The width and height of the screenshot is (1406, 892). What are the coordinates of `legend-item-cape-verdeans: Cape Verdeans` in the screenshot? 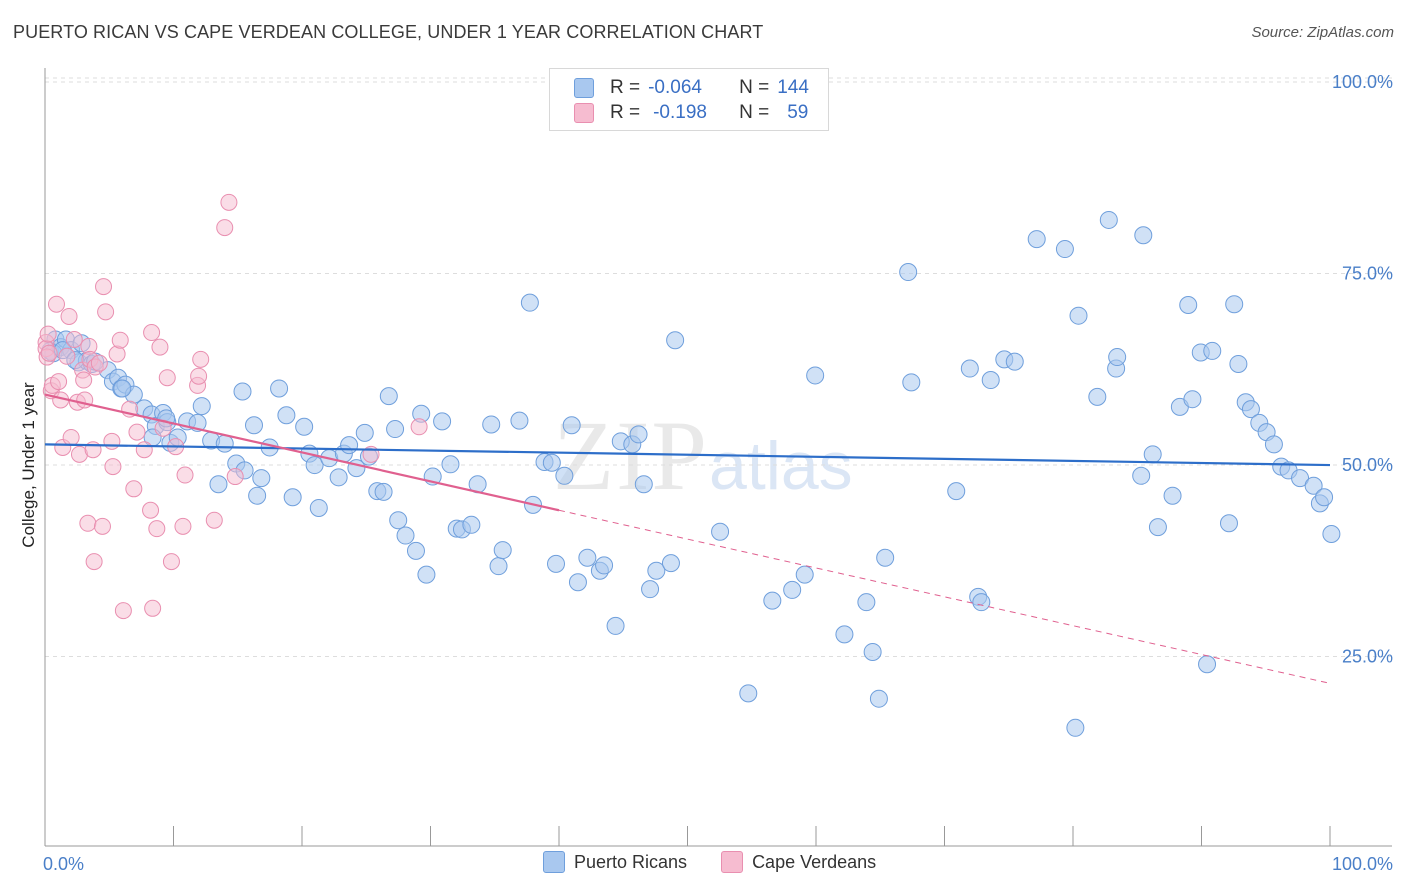 It's located at (798, 862).